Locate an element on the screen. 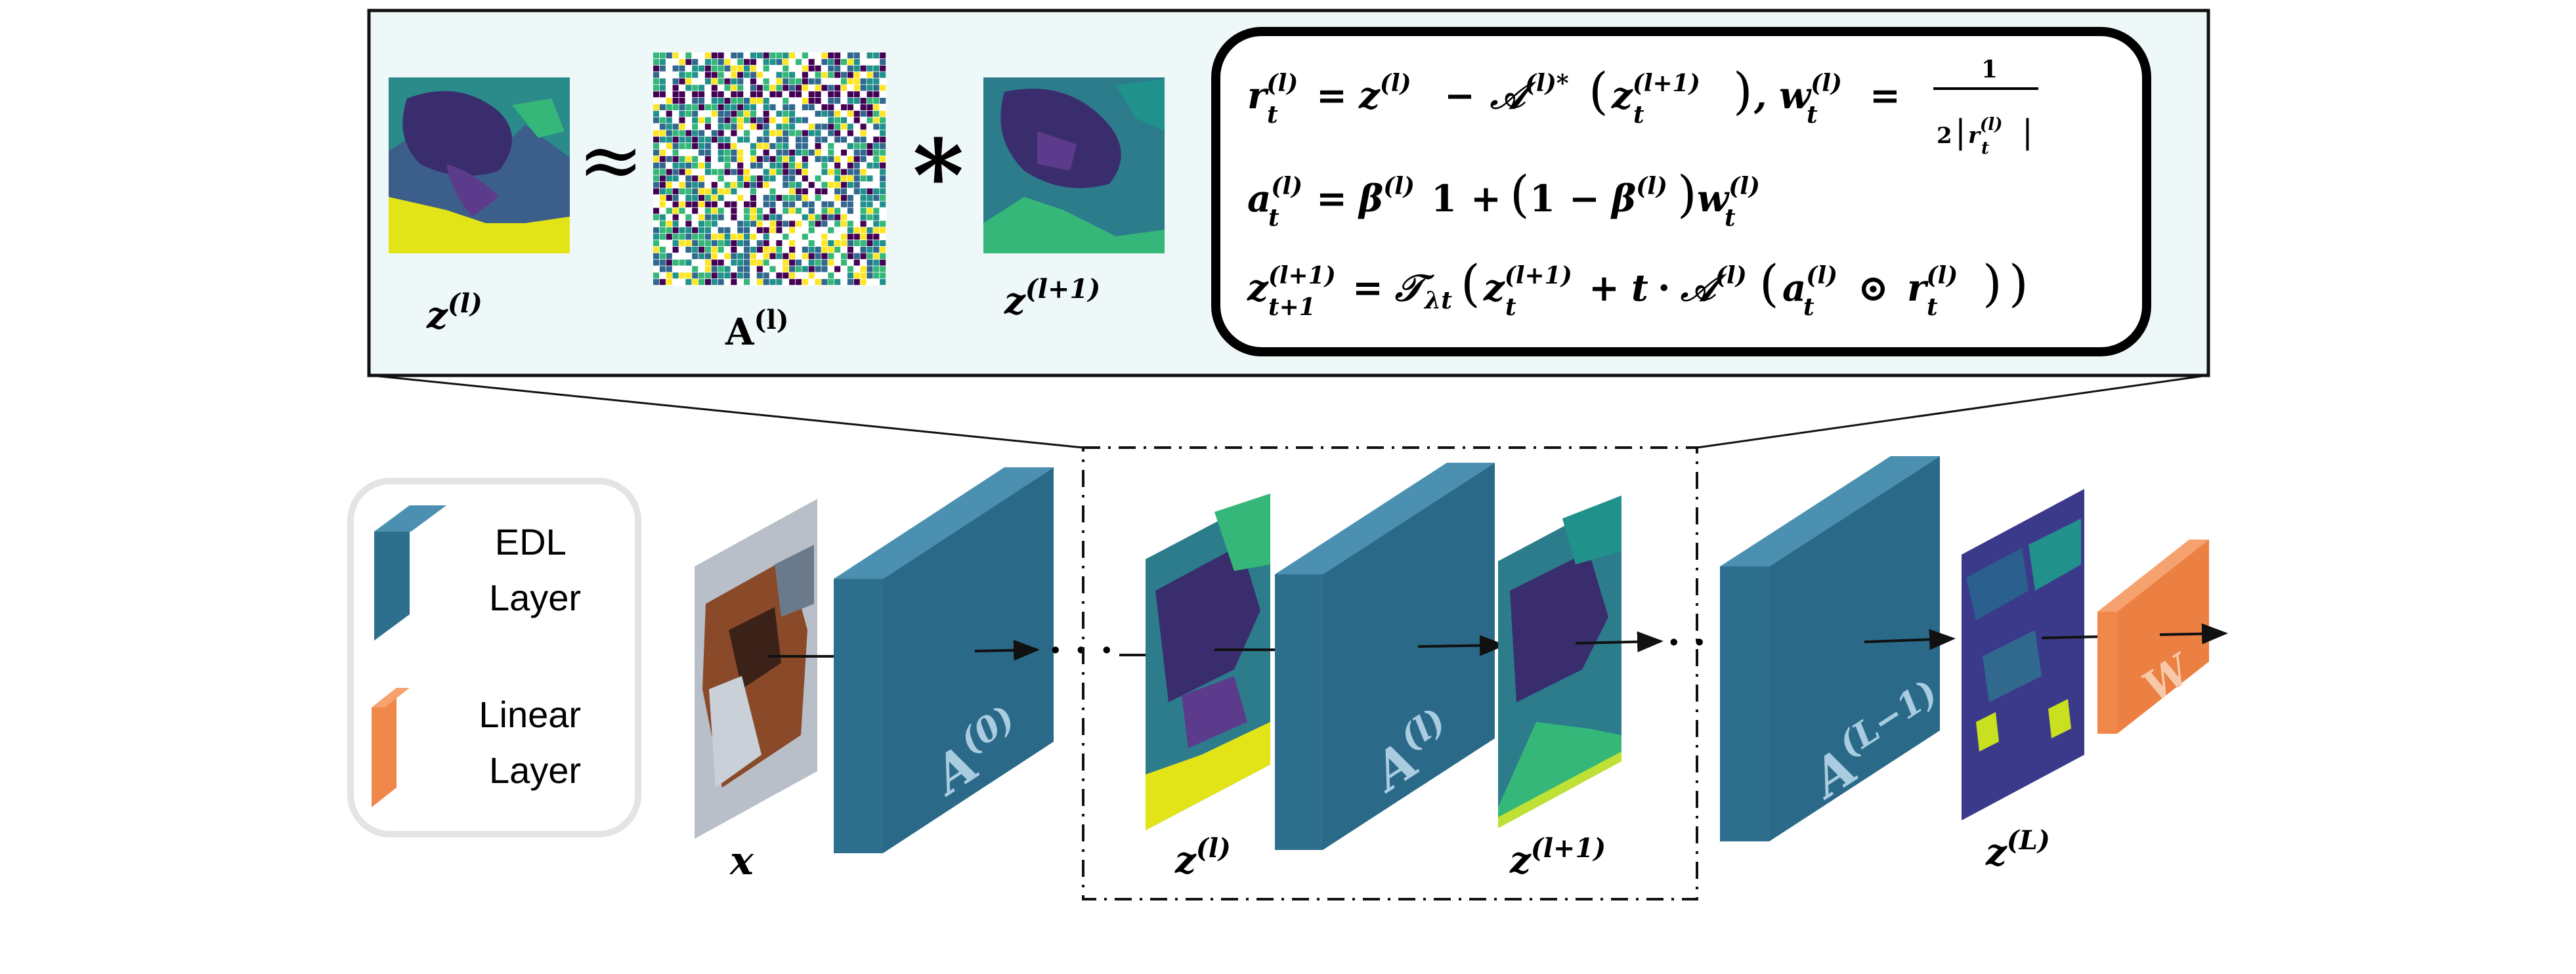  edl-layer-AL1 is located at coordinates (1830, 648).